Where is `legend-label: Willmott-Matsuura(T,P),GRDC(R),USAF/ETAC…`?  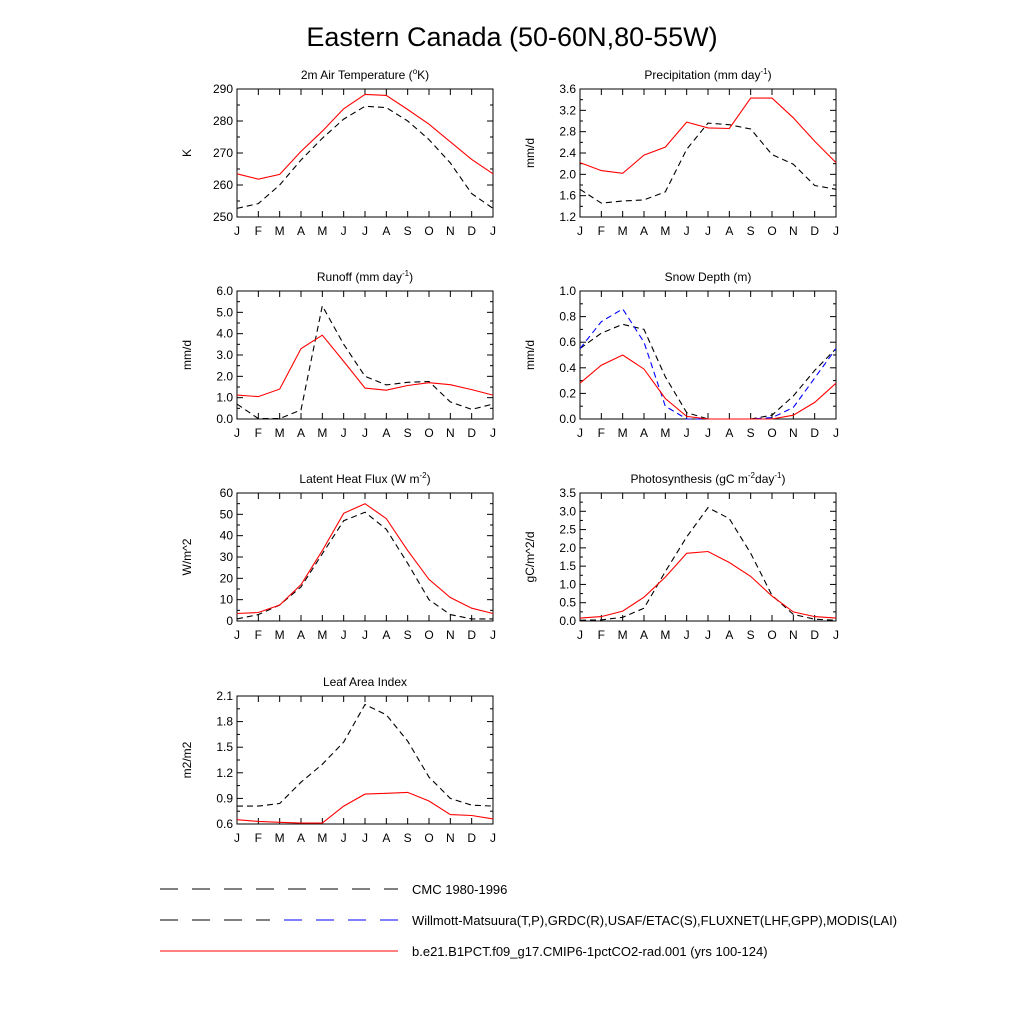 legend-label: Willmott-Matsuura(T,P),GRDC(R),USAF/ETAC… is located at coordinates (654, 920).